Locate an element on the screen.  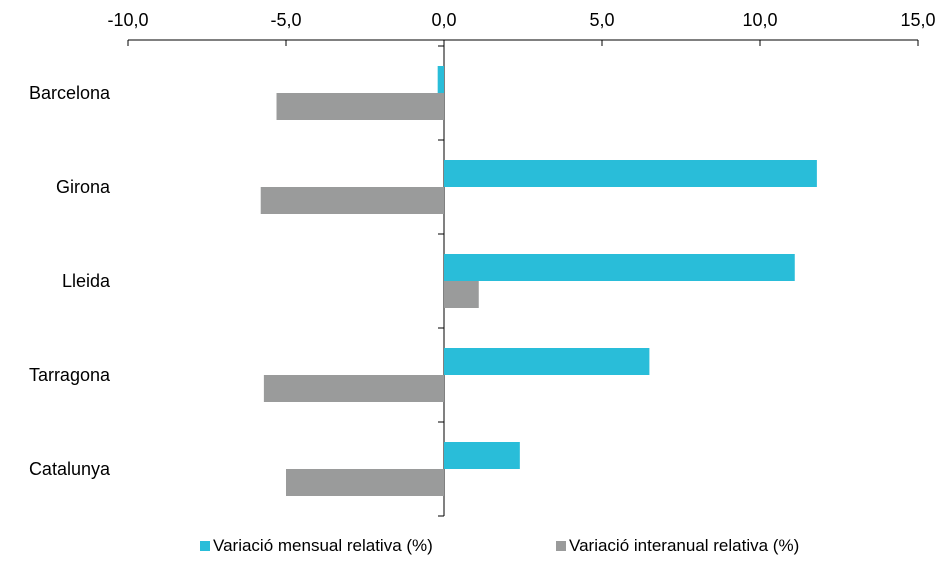
category-label: Catalunya is located at coordinates (70, 469).